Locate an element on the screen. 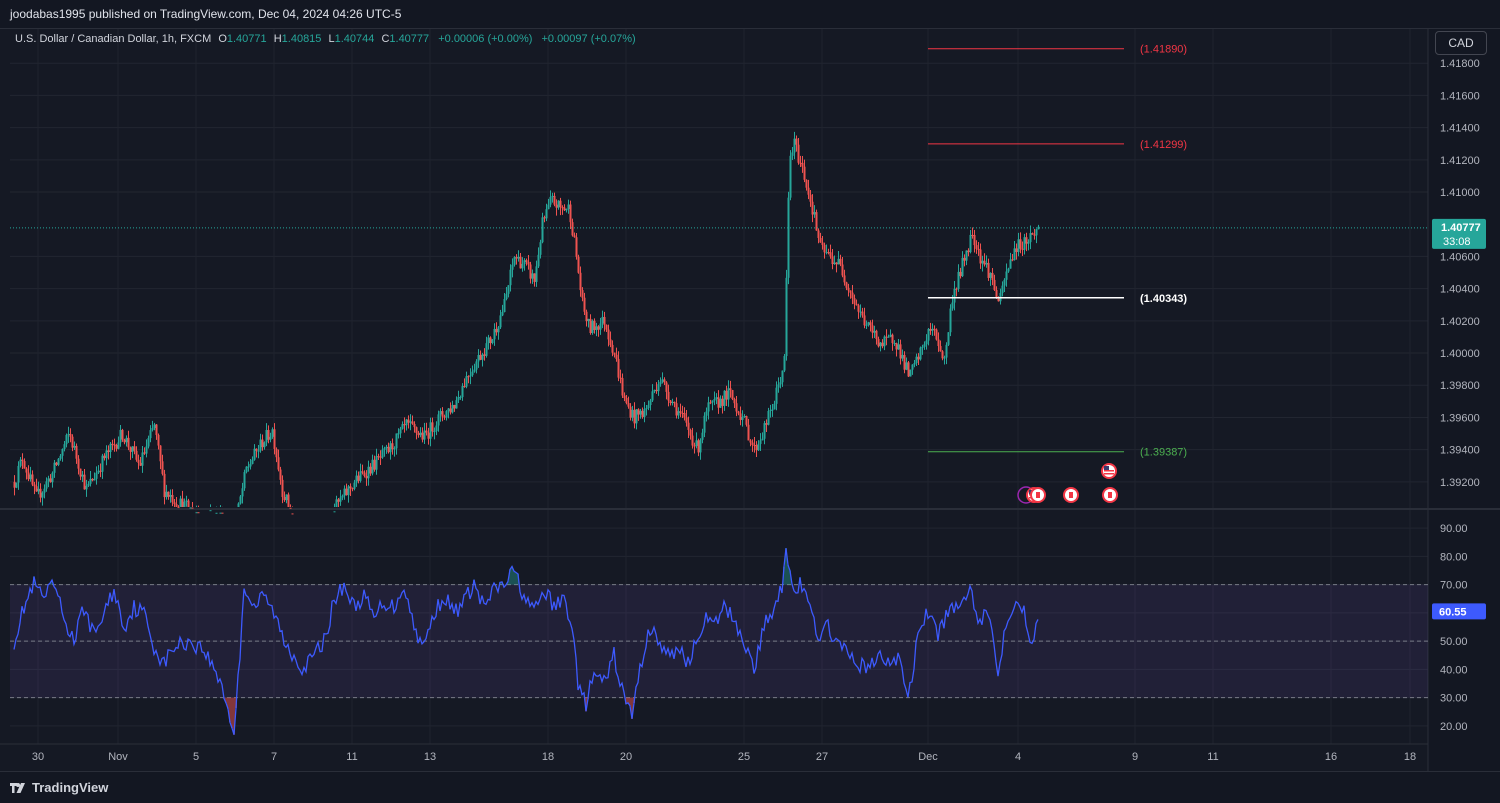 The image size is (1500, 803). price-tick-label: 1.41400 is located at coordinates (1460, 129).